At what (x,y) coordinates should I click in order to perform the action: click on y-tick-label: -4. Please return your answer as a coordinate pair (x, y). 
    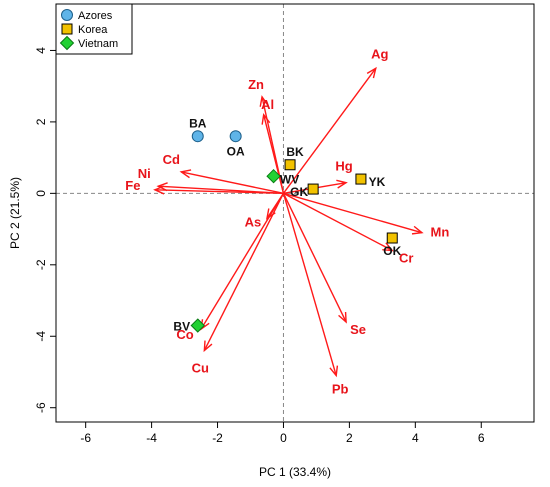
    Looking at the image, I should click on (41, 336).